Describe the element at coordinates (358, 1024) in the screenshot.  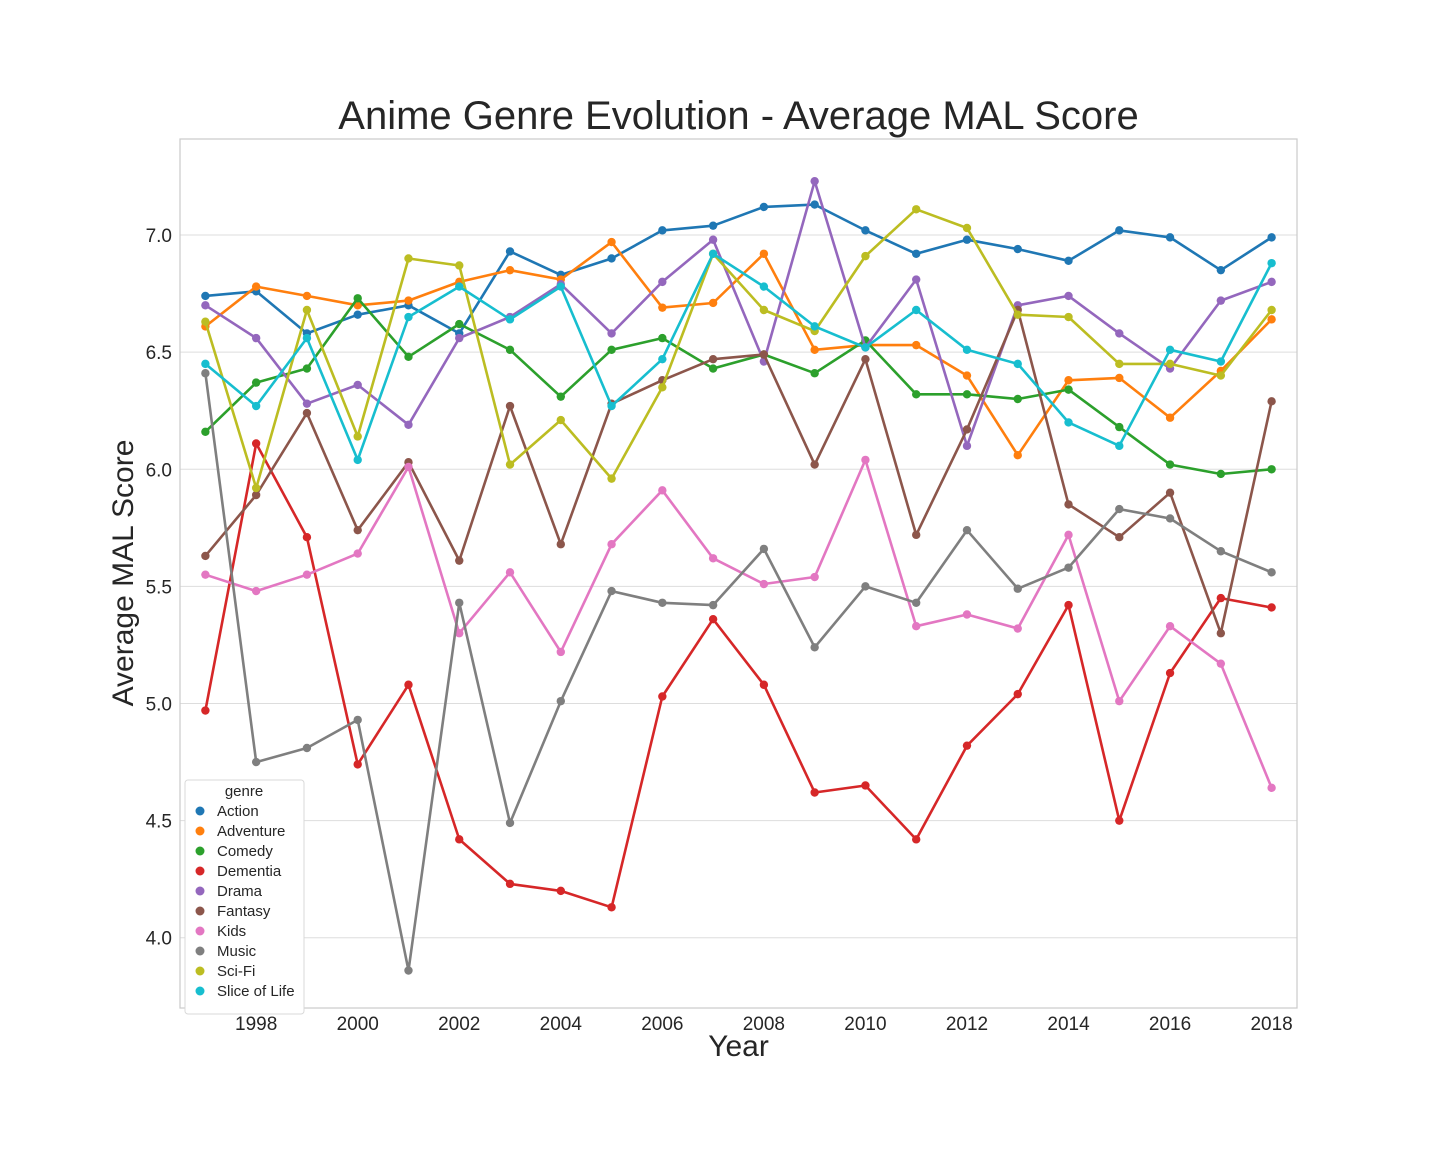
I see `x-tick-label: 2000` at that location.